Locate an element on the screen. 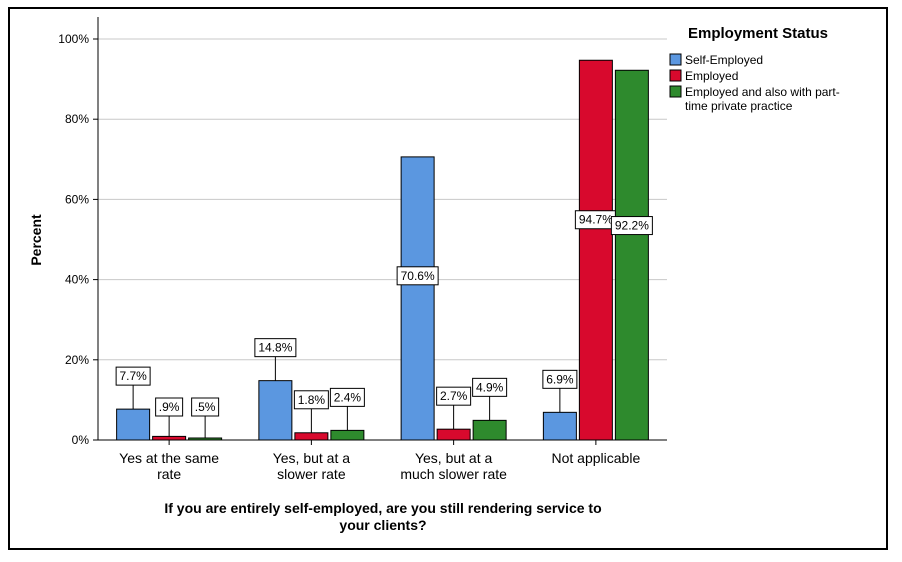  x-axis-title: your clients? is located at coordinates (382, 525).